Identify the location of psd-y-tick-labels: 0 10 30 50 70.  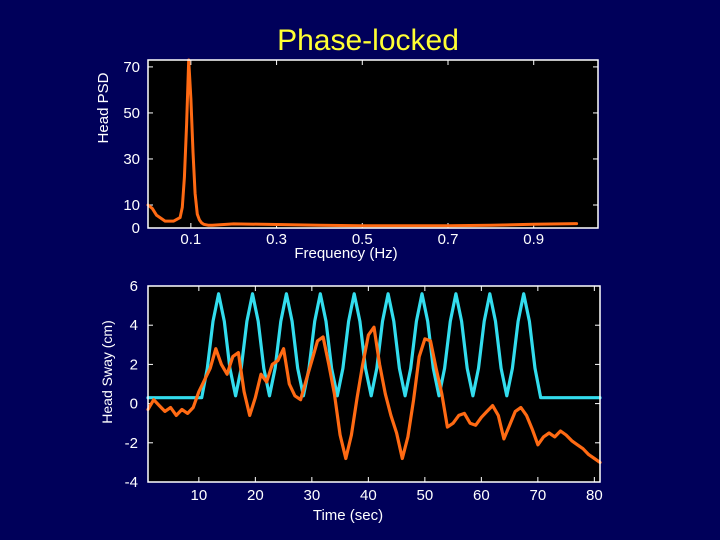
(131, 148).